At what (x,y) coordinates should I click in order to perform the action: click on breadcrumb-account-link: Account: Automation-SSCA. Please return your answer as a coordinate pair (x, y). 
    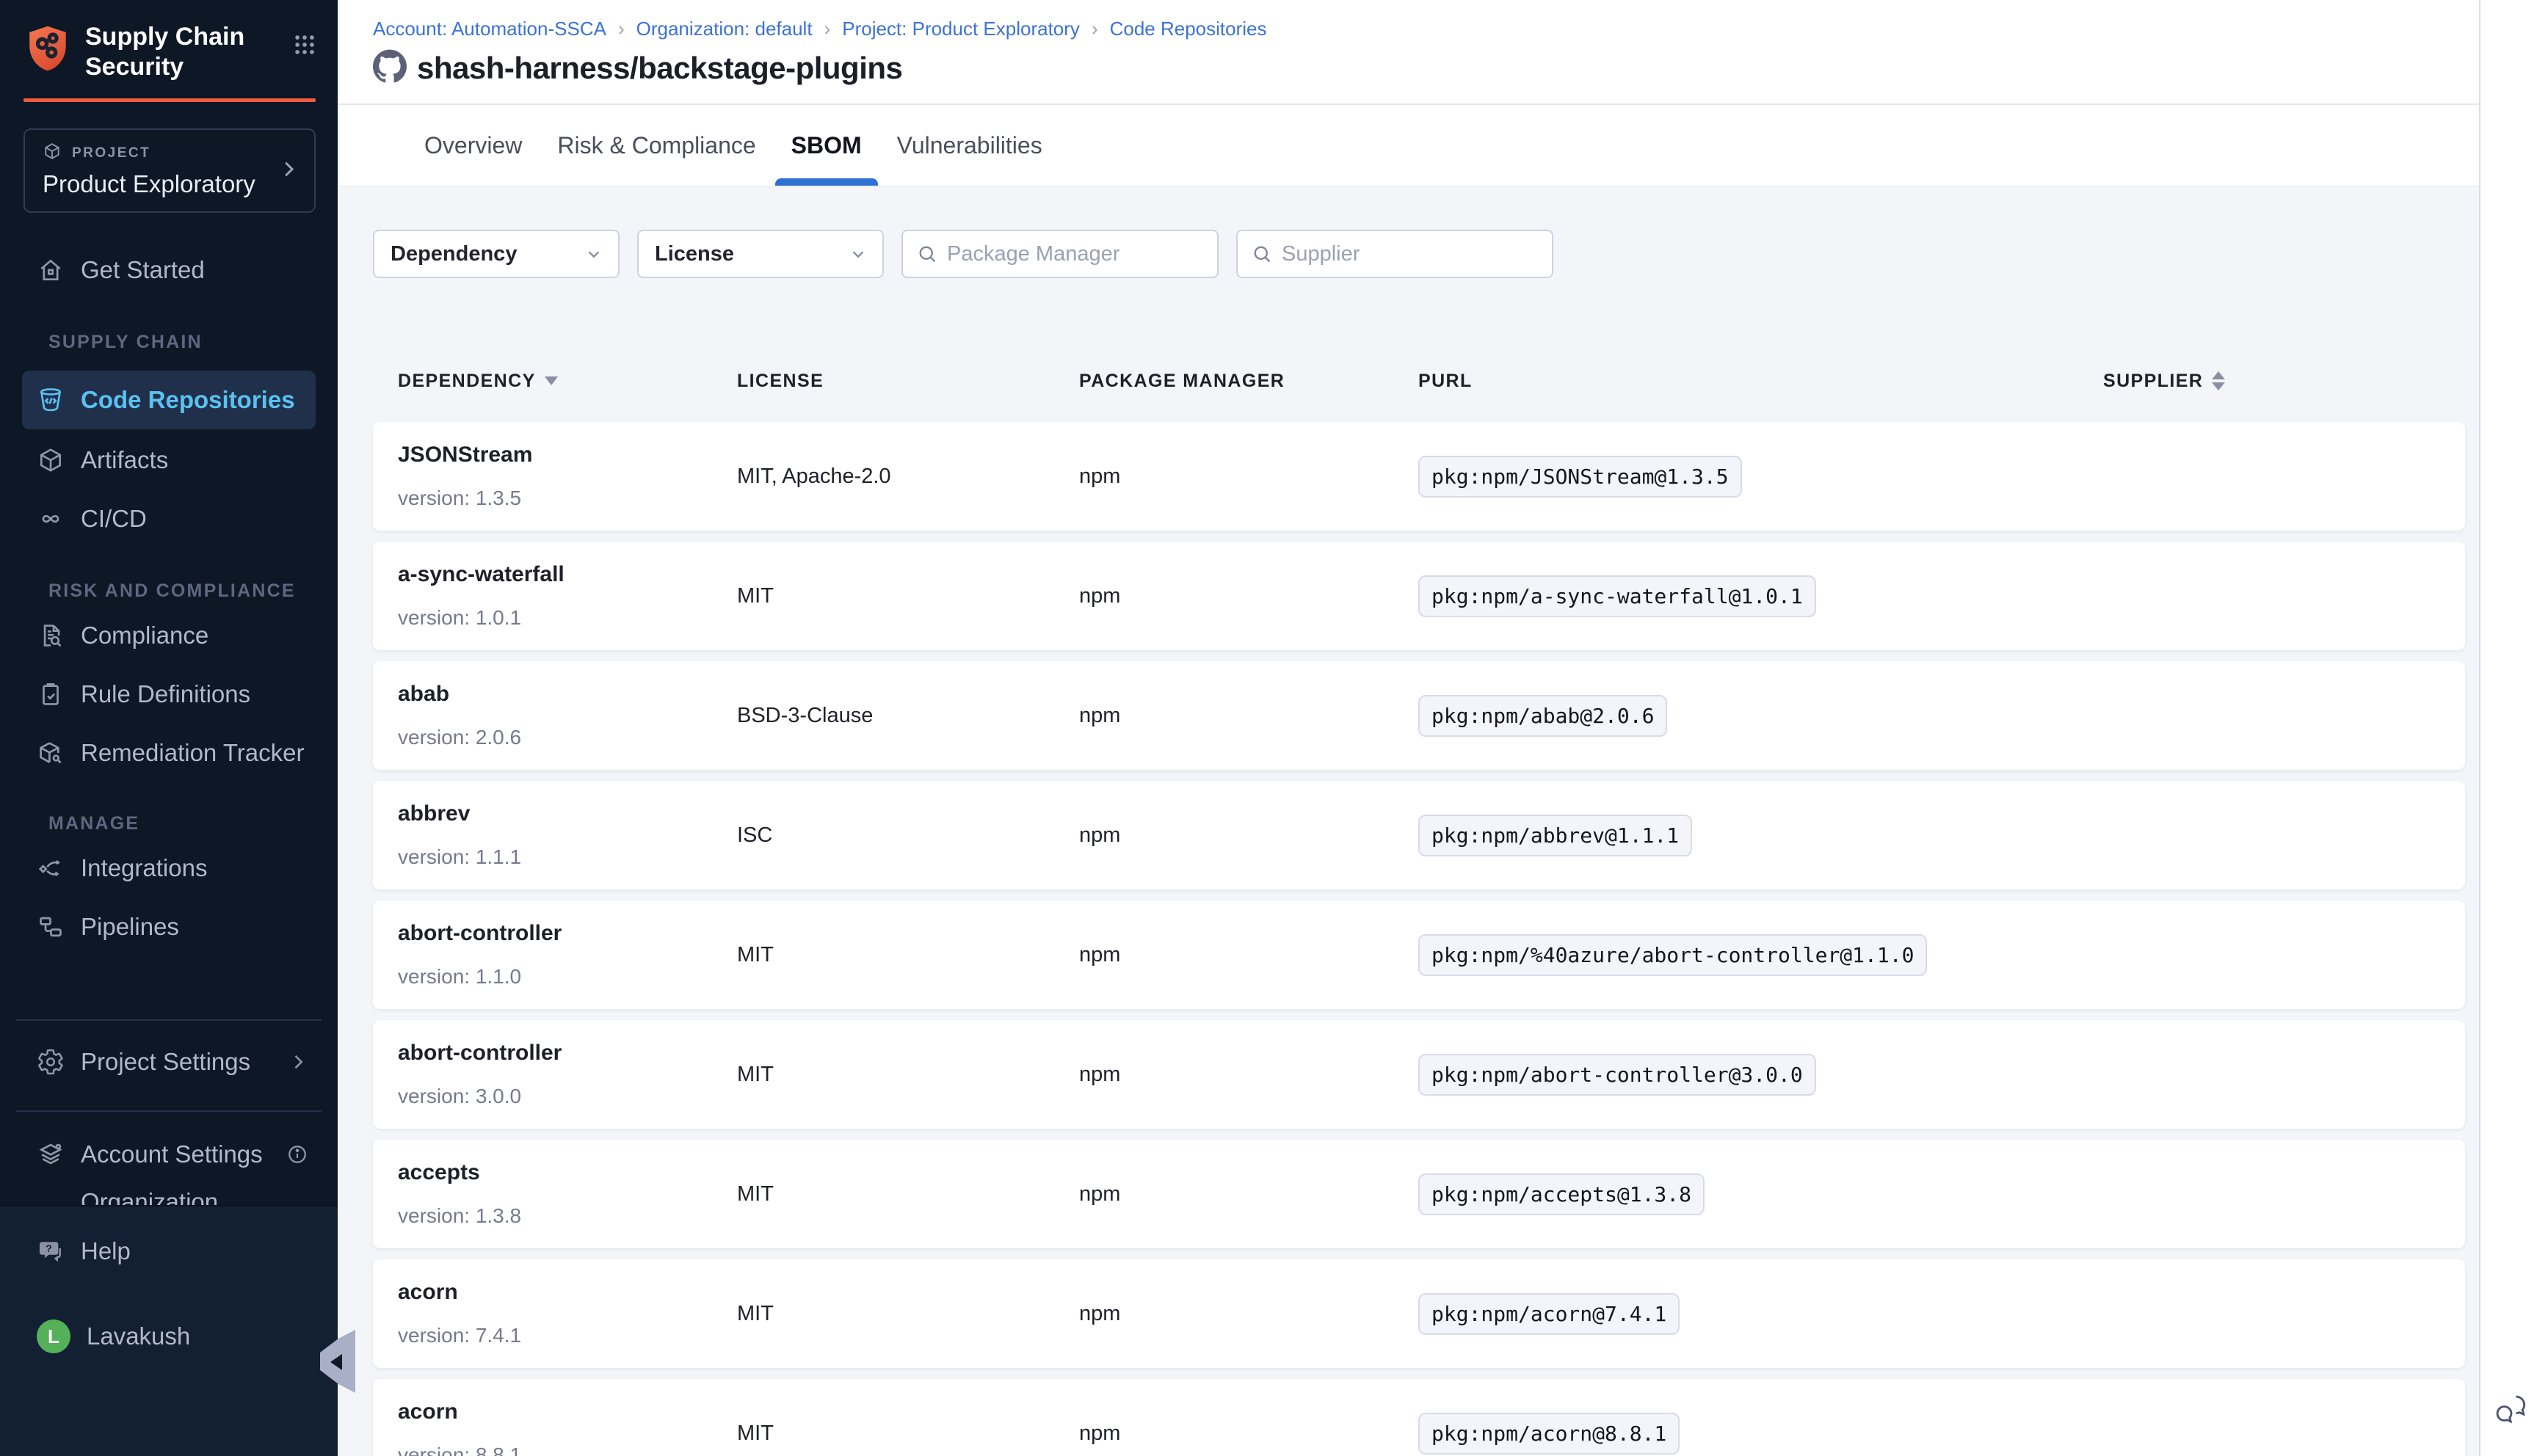
    Looking at the image, I should click on (490, 29).